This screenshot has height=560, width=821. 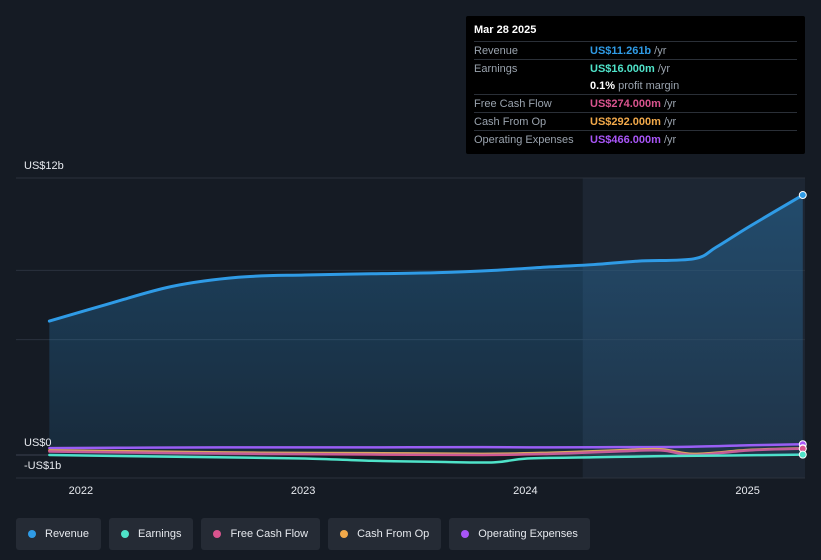 What do you see at coordinates (528, 534) in the screenshot?
I see `legend-item-label: Operating Expenses` at bounding box center [528, 534].